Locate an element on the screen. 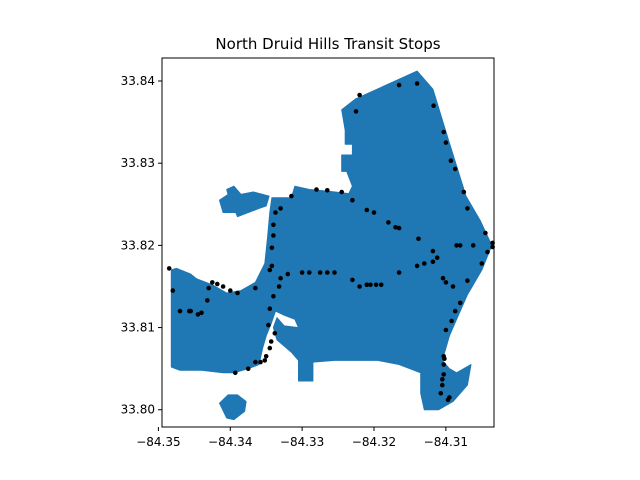  x-tick-label: −84.31 is located at coordinates (446, 442).